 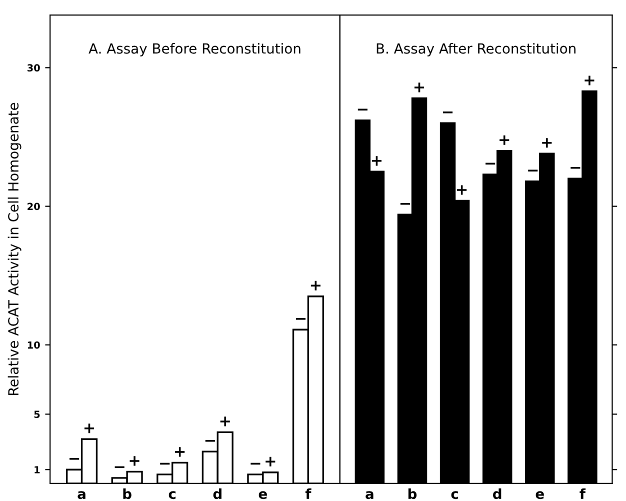 I want to click on y-tick-label: 30, so click(x=33, y=68).